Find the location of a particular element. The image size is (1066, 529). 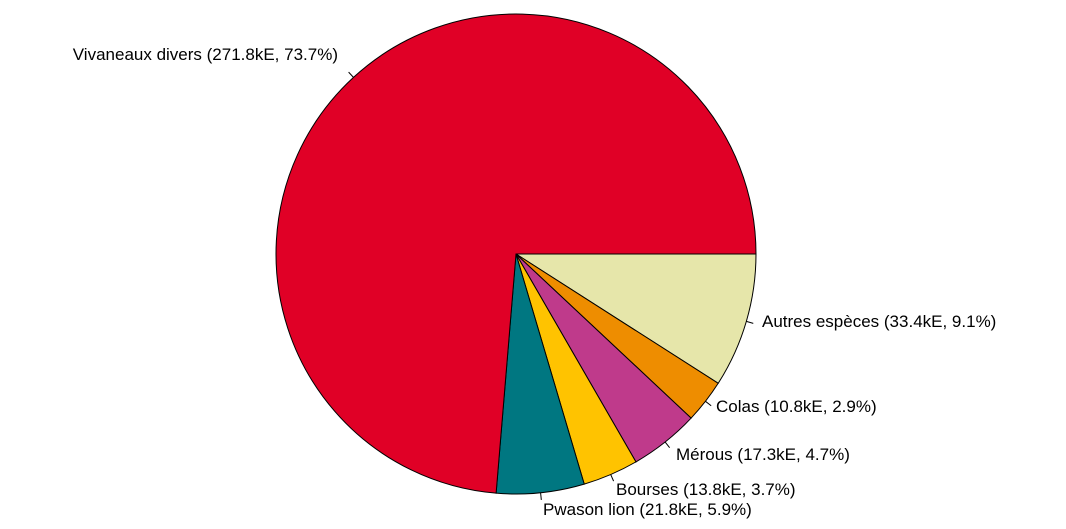

slice-label: Autres espèces (33.4kE, 9.1%) is located at coordinates (879, 321).